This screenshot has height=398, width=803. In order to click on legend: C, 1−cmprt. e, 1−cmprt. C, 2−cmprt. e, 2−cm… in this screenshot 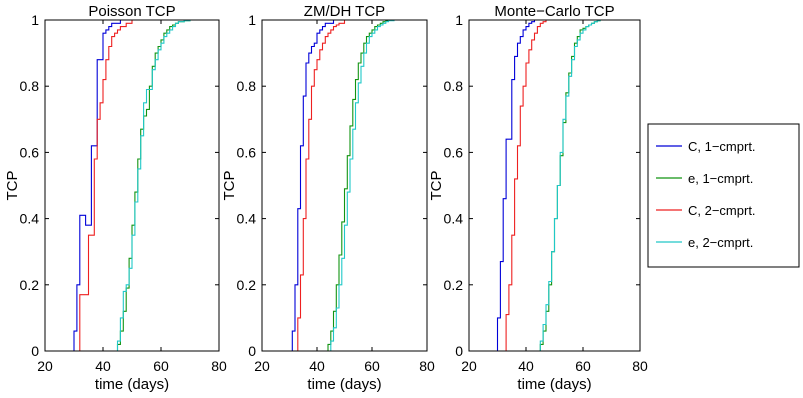, I will do `click(723, 195)`.